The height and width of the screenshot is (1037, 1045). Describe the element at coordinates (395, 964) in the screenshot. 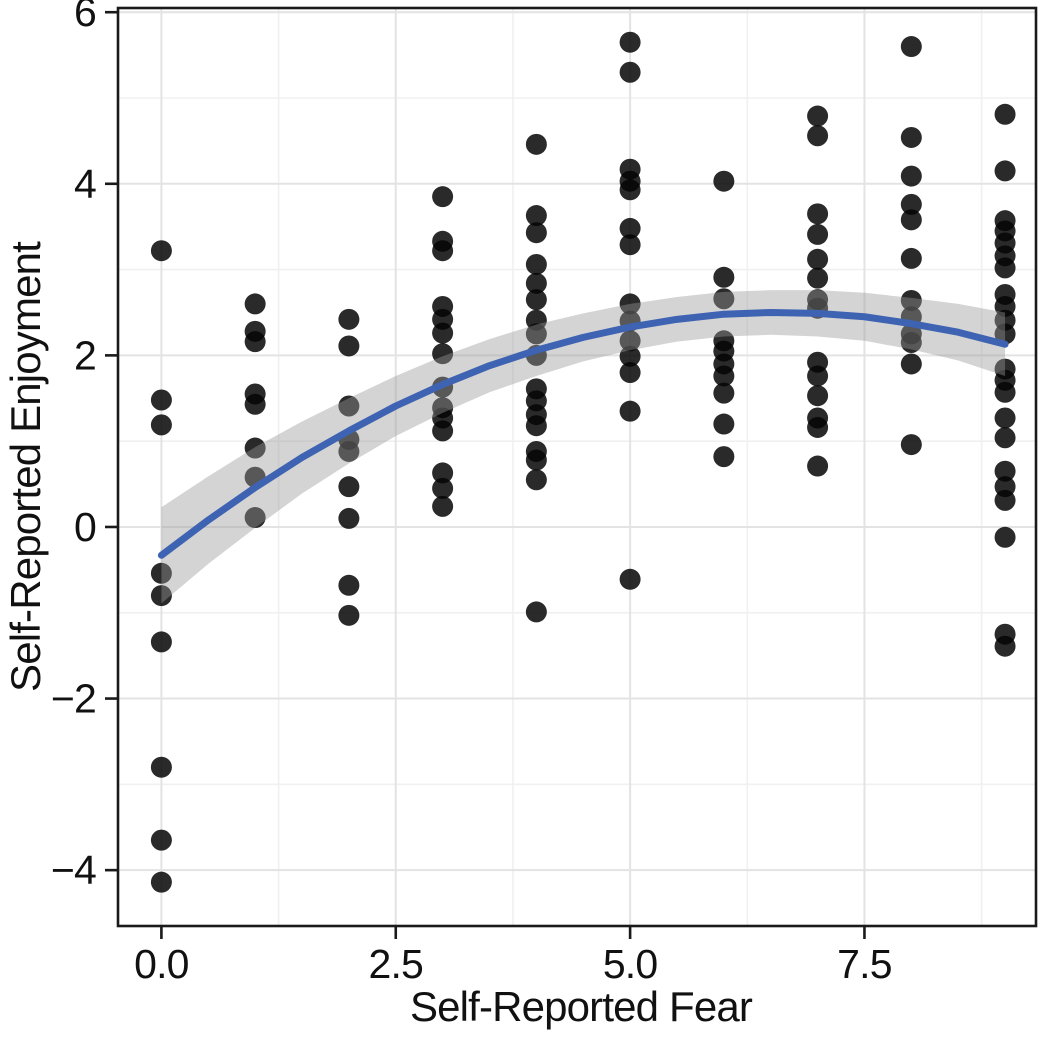

I see `x-tick-label: 2.5` at that location.